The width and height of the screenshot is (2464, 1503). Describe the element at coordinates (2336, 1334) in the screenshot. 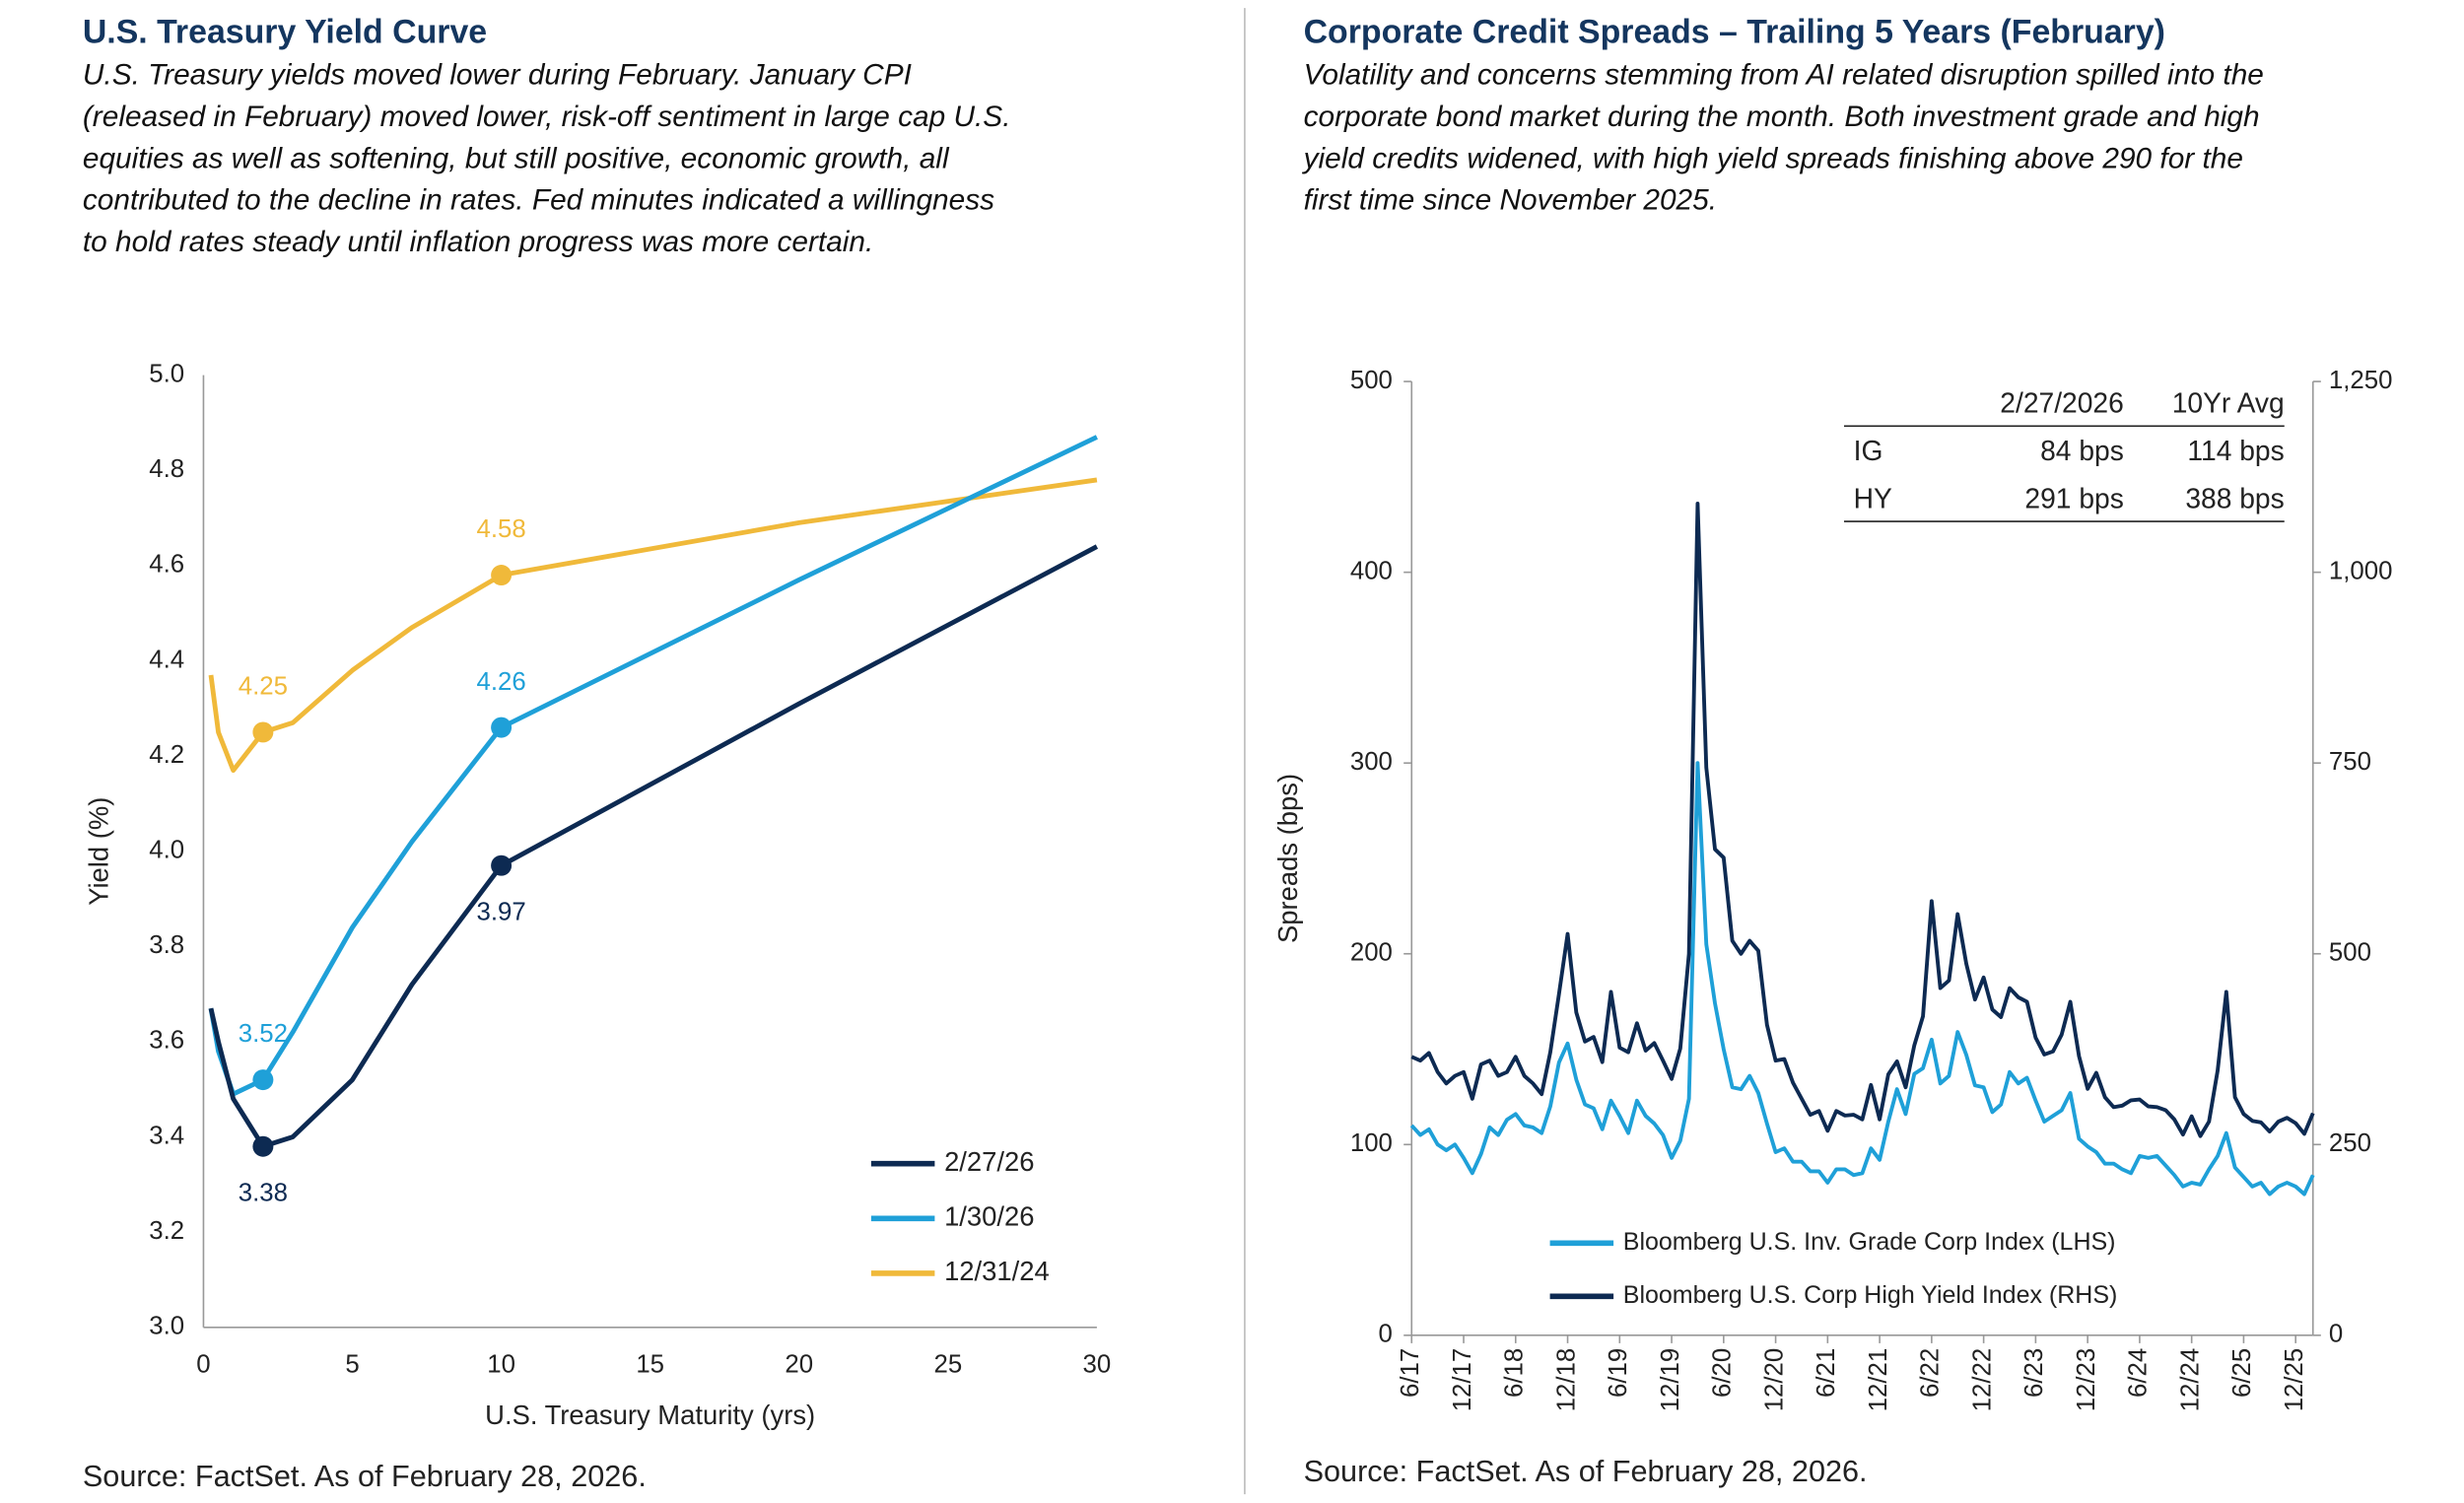

I see `y2-tick-label: 0` at that location.